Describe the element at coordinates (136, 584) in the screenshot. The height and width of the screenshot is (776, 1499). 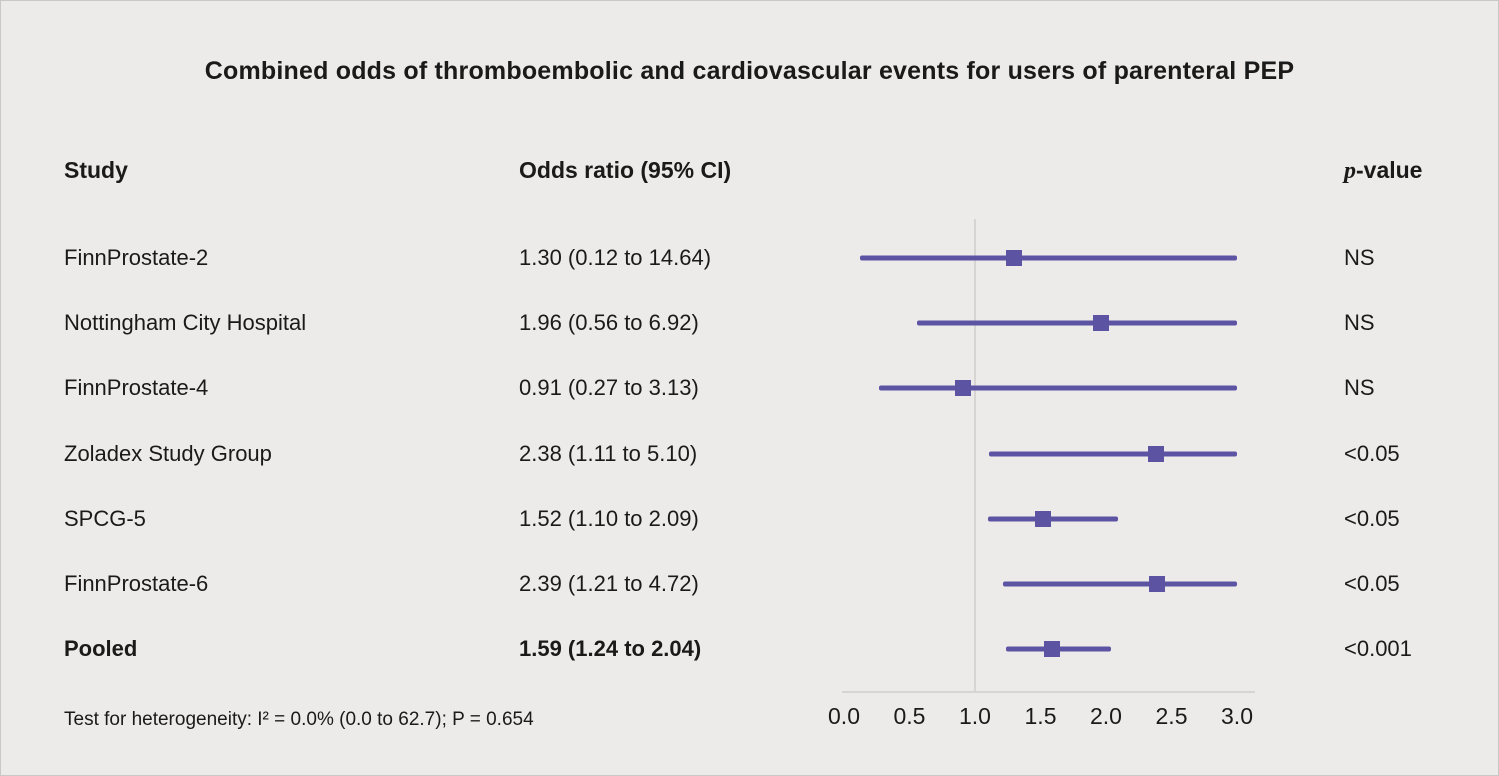
I see `study-label: FinnProstate-6` at that location.